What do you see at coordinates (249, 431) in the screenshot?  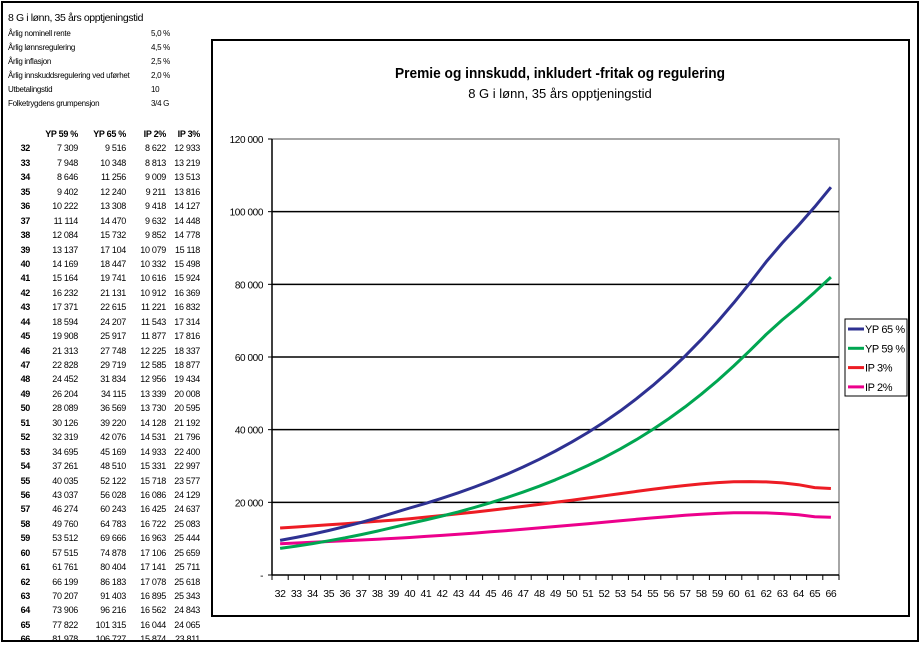 I see `y-tick-label: 40 000` at bounding box center [249, 431].